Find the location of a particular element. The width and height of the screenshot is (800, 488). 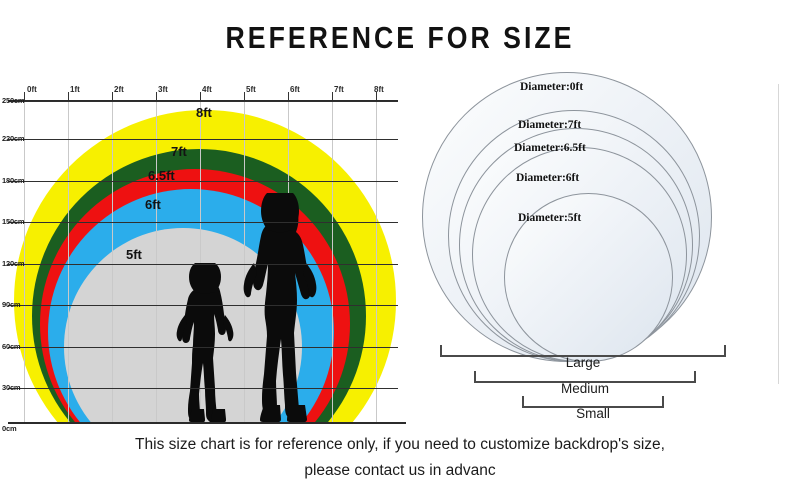

grid-line-220cm is located at coordinates (203, 139).